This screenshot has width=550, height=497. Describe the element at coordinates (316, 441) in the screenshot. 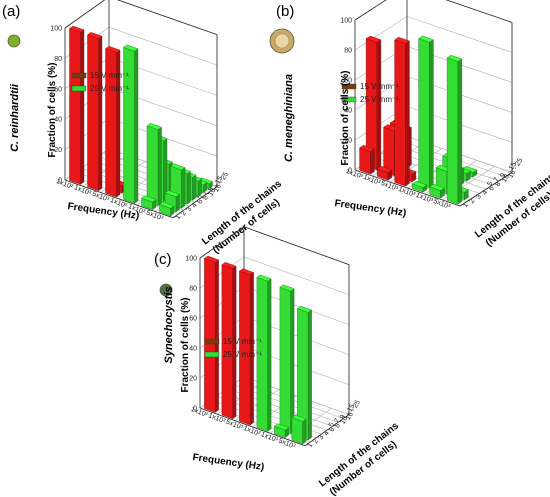

I see `chain-tick-label: 2` at that location.